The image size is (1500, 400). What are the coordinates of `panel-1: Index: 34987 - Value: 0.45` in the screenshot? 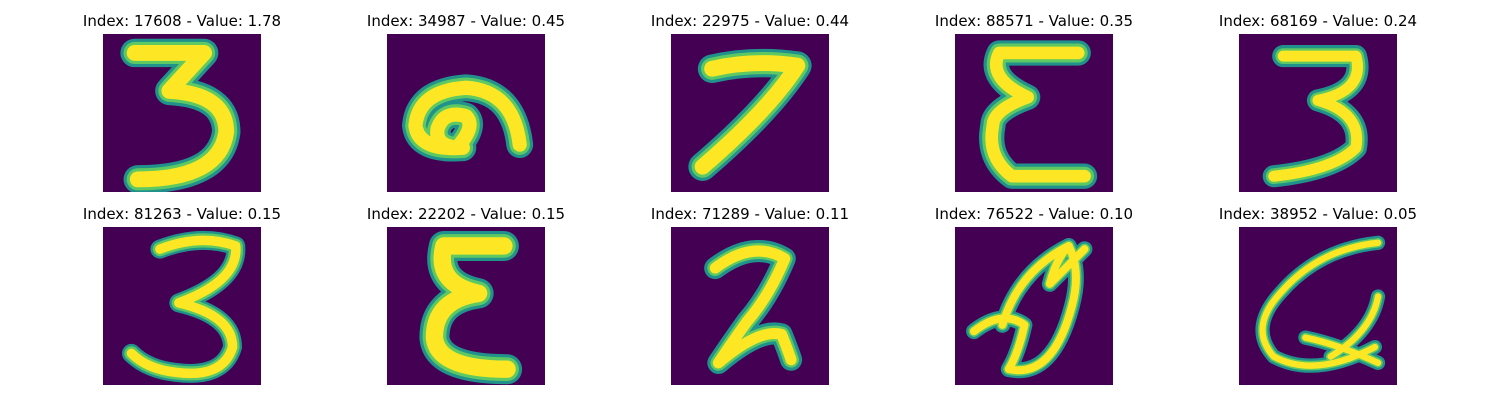 It's located at (466, 105).